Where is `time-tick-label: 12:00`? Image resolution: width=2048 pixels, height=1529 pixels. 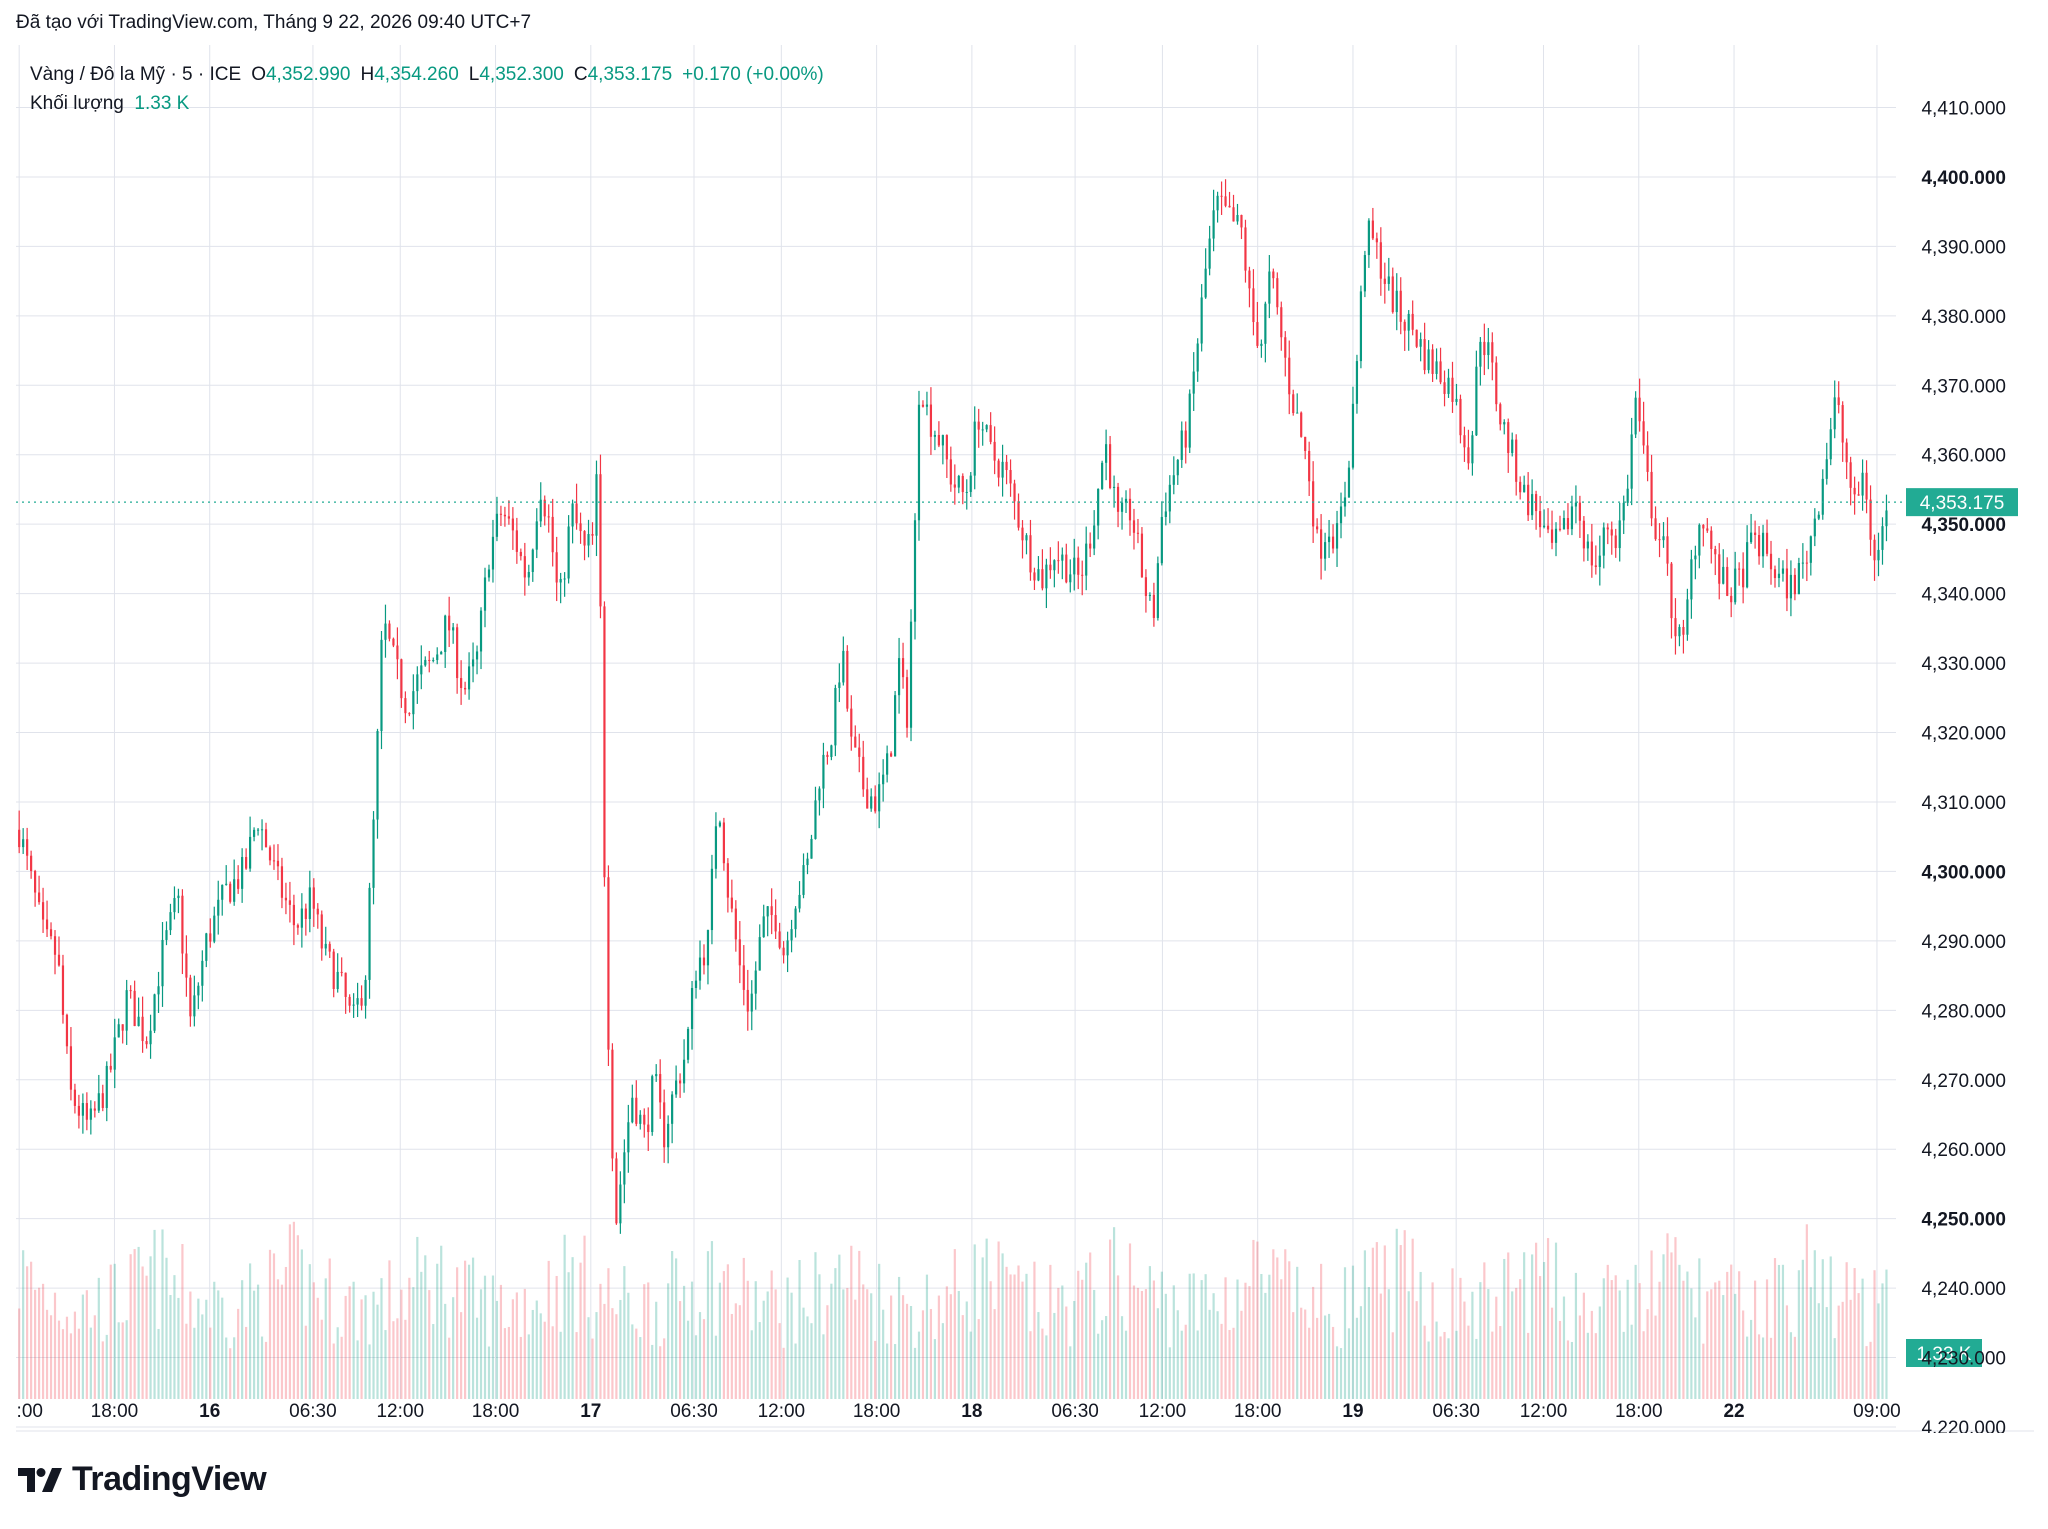 time-tick-label: 12:00 is located at coordinates (1544, 1411).